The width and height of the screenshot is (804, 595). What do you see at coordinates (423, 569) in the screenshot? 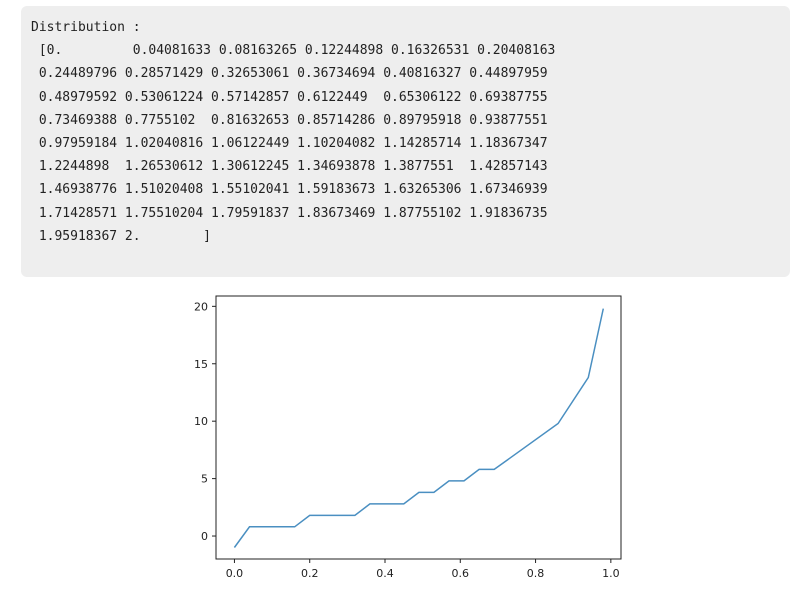
I see `x-axis: 0.0 0.2 0.4 0.6 0.8 1.0` at bounding box center [423, 569].